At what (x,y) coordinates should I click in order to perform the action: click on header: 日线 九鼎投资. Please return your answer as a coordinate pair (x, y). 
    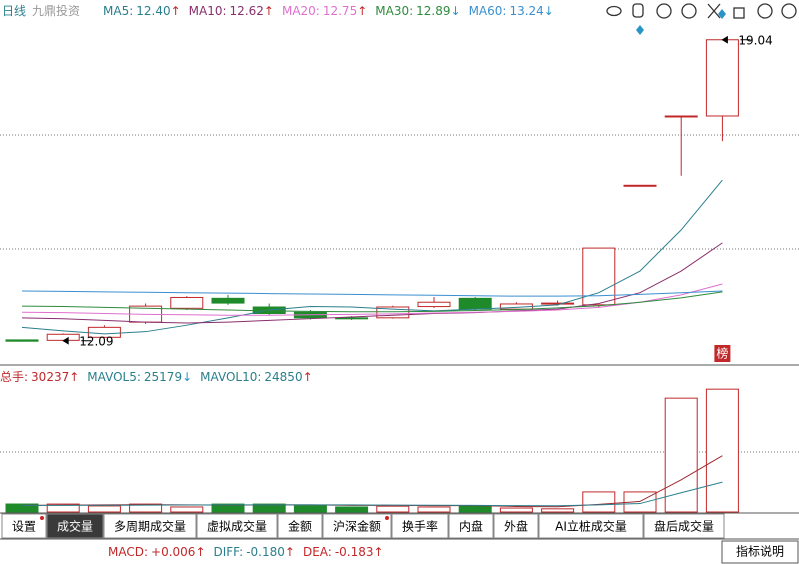
    Looking at the image, I should click on (41, 10).